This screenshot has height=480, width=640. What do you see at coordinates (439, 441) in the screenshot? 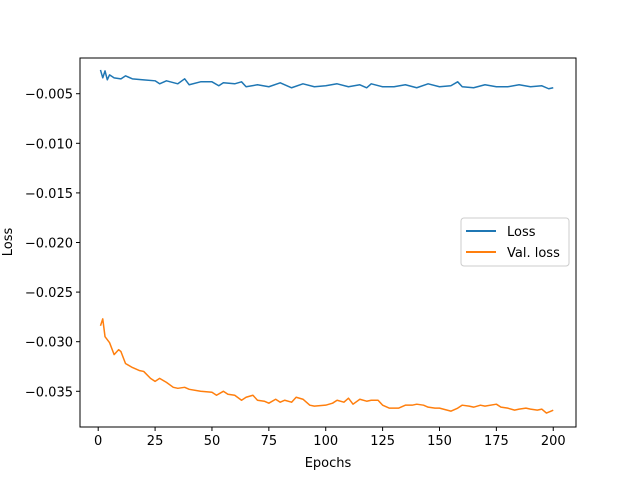
I see `x-tick-label: 150` at bounding box center [439, 441].